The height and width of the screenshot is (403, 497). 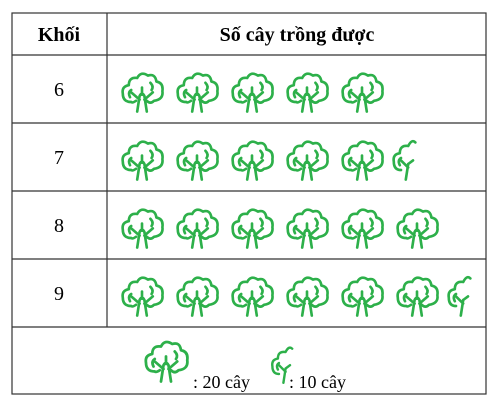 What do you see at coordinates (297, 35) in the screenshot?
I see `header-trees: Số cây trồng được` at bounding box center [297, 35].